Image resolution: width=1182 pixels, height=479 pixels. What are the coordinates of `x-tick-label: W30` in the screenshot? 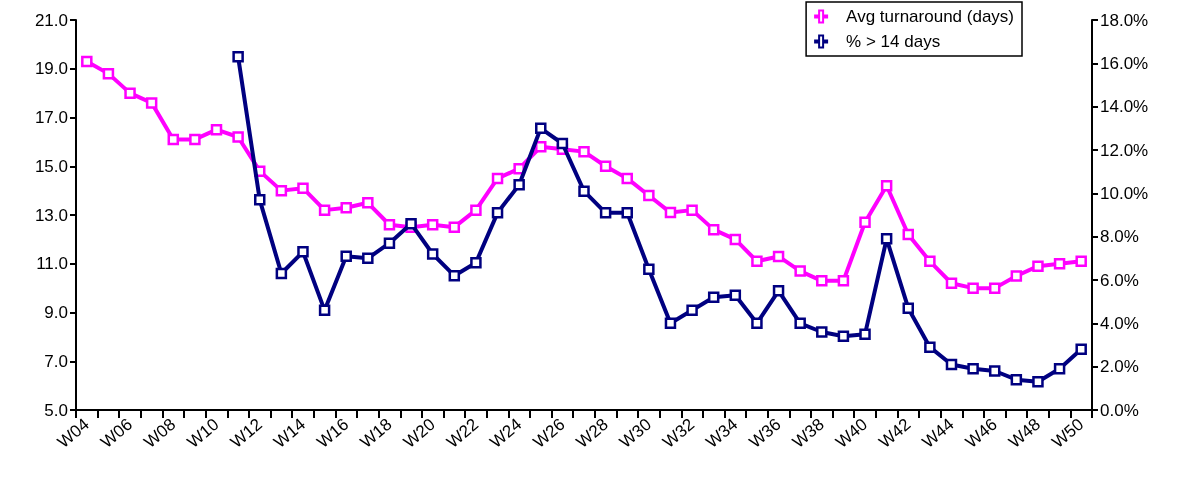 It's located at (635, 433).